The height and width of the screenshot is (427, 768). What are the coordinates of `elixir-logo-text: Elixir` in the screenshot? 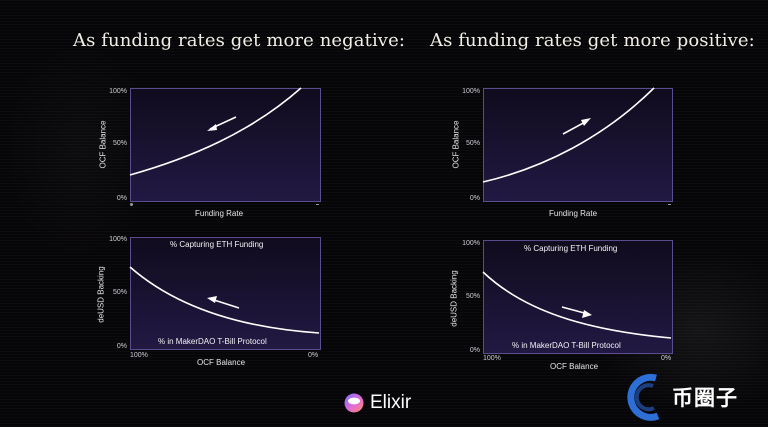 It's located at (391, 402).